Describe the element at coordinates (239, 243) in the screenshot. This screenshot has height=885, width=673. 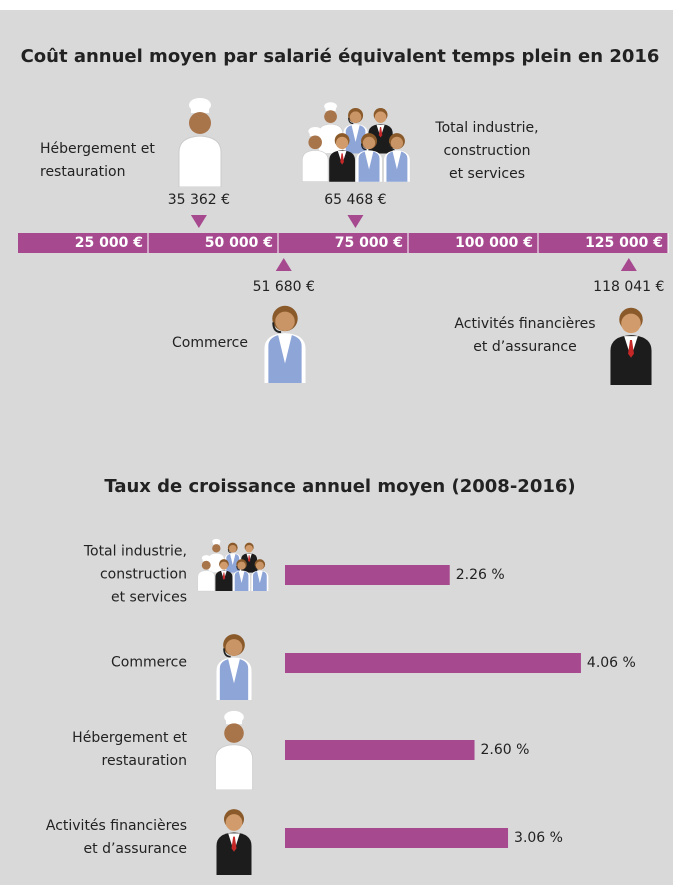
I see `x-tick-label: 50 000 €` at that location.